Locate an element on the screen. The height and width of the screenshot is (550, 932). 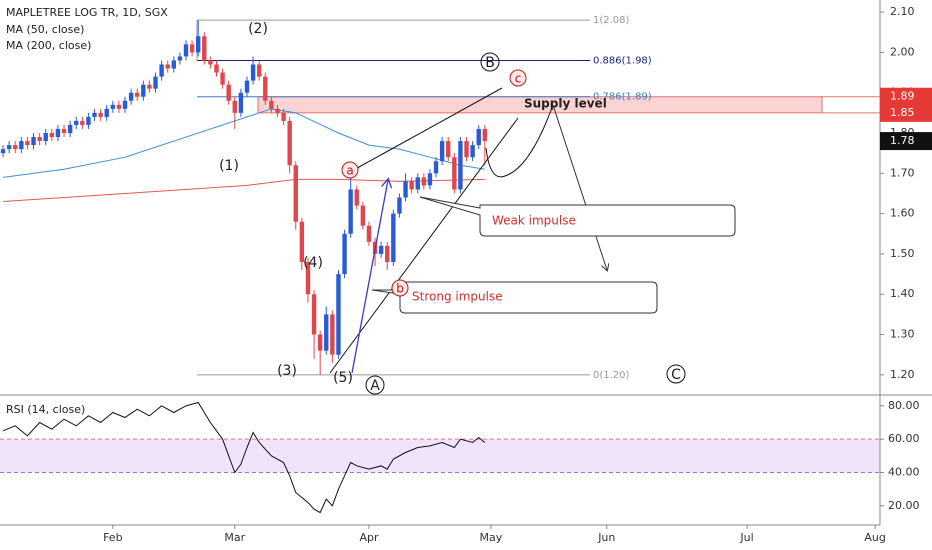
price-tag-label: 1.85 is located at coordinates (902, 112).